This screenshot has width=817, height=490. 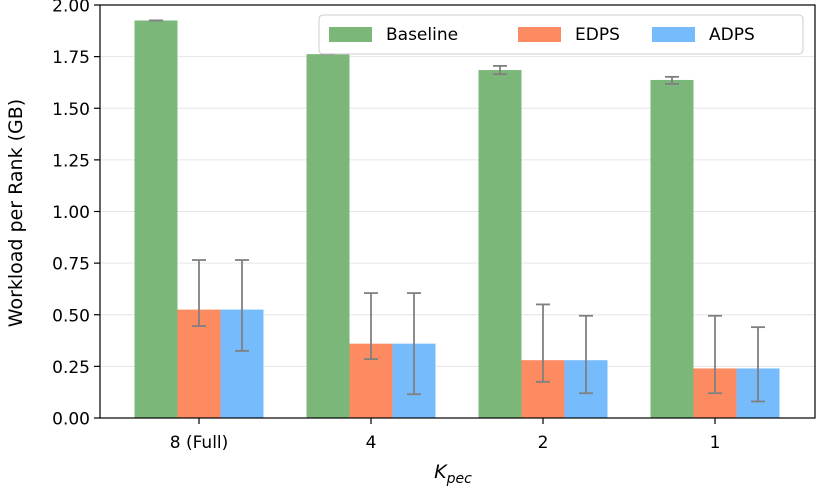 What do you see at coordinates (71, 161) in the screenshot?
I see `y-tick-label: 1.25` at bounding box center [71, 161].